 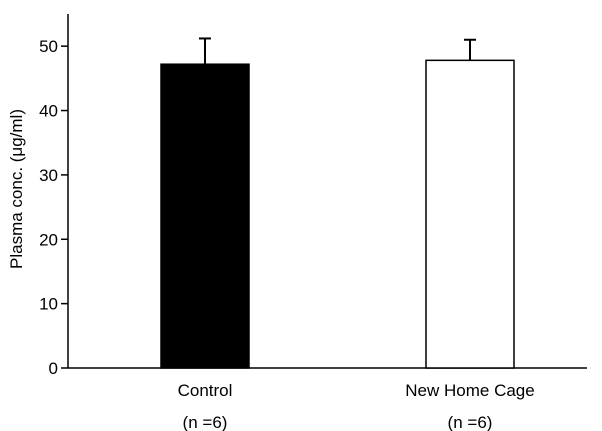 What do you see at coordinates (48, 239) in the screenshot?
I see `y-tick-label: 20` at bounding box center [48, 239].